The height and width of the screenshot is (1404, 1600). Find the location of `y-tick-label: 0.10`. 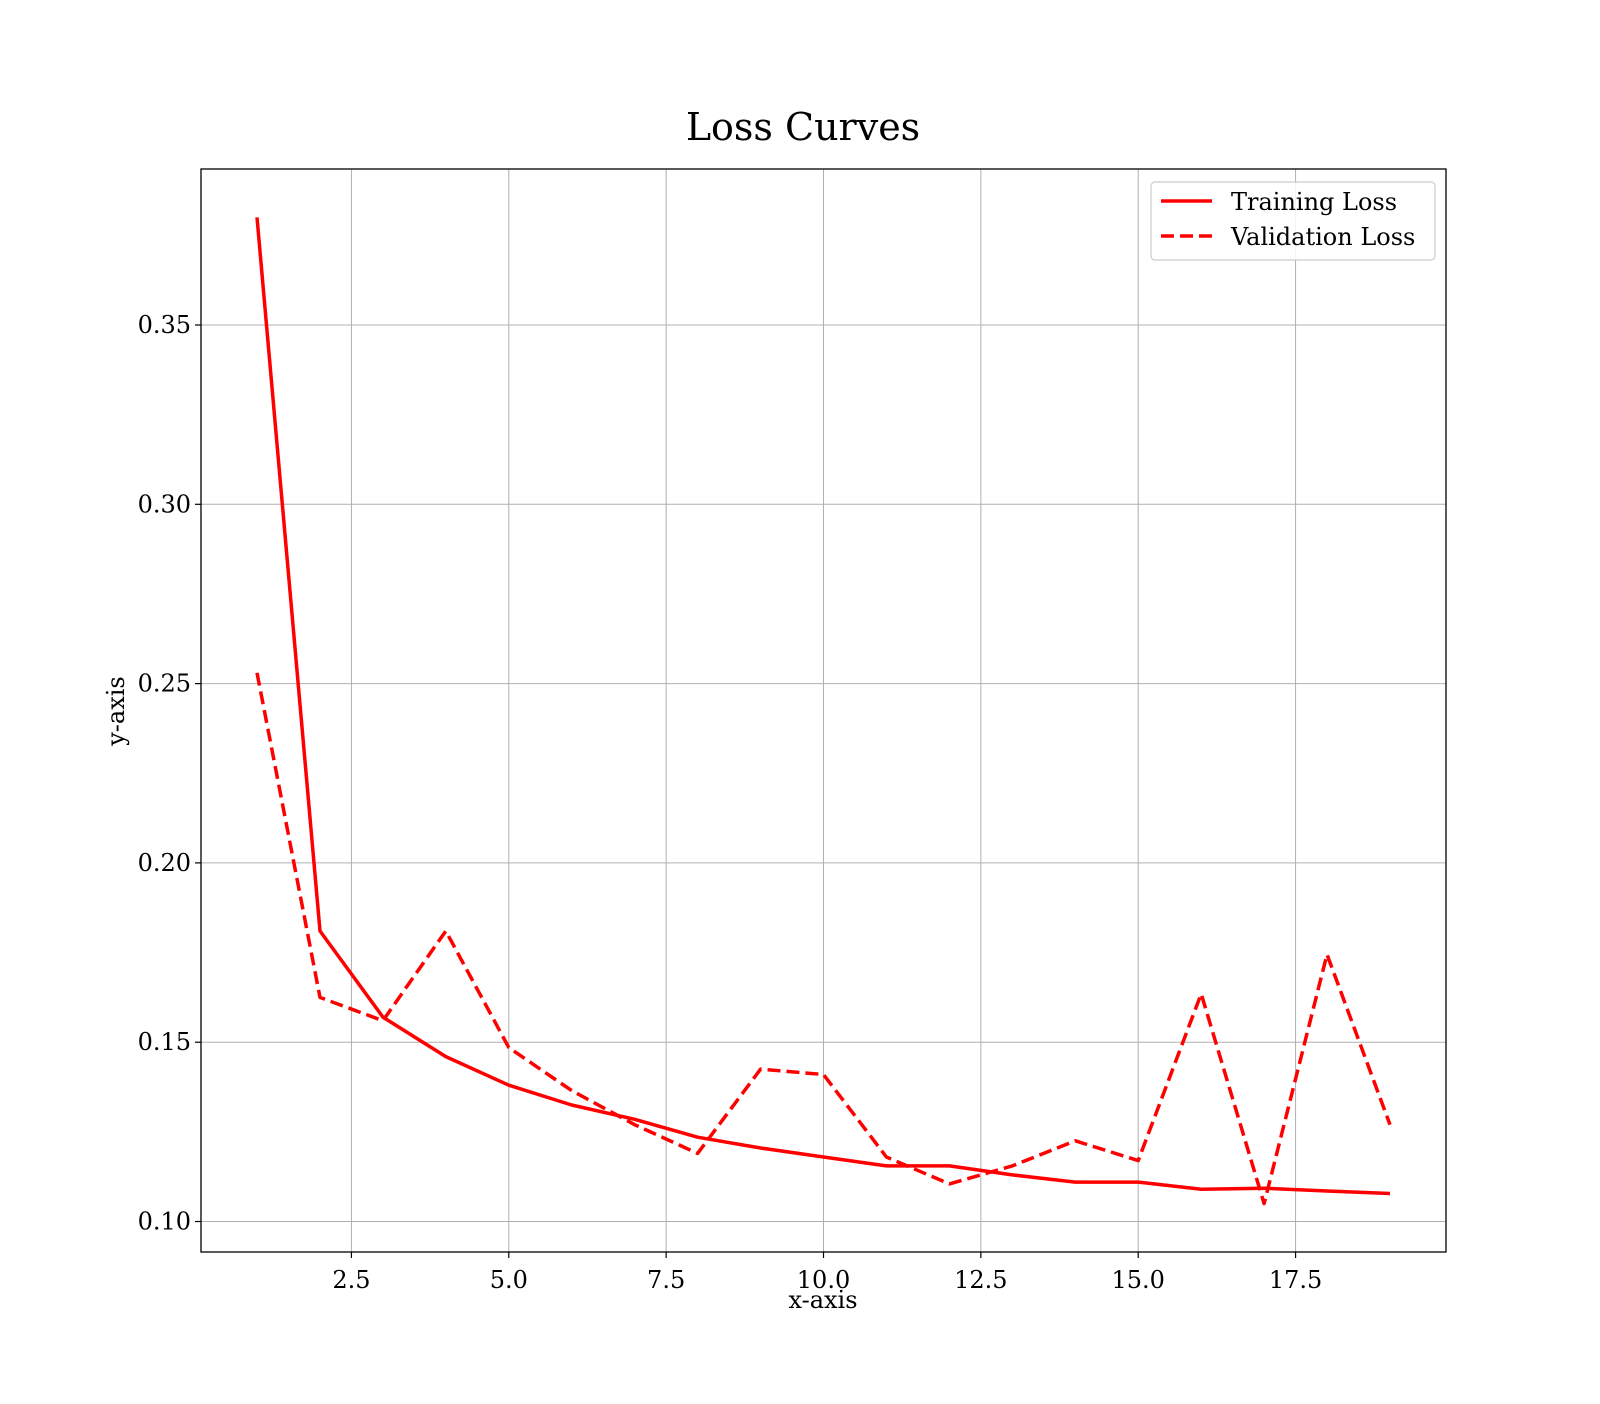

y-tick-label: 0.10 is located at coordinates (164, 1222).